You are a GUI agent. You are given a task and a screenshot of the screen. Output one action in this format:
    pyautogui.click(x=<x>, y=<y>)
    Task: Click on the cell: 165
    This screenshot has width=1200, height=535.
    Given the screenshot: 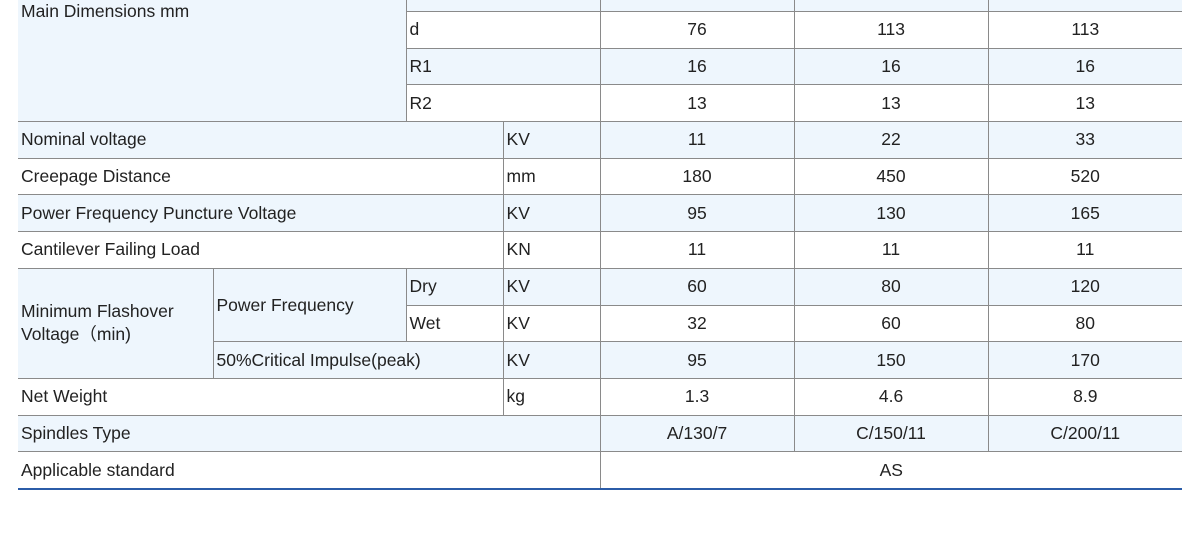 What is the action you would take?
    pyautogui.click(x=1085, y=213)
    